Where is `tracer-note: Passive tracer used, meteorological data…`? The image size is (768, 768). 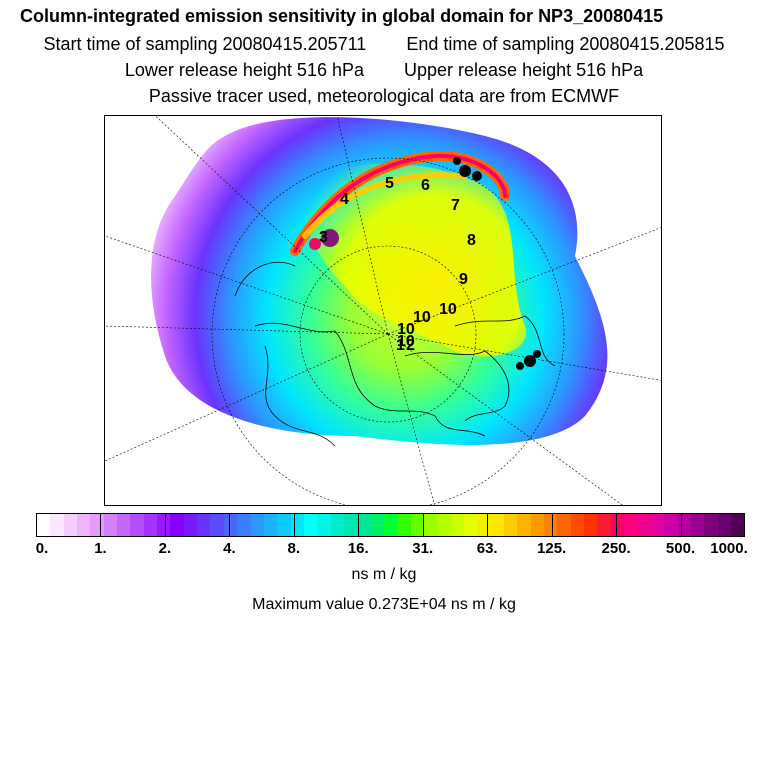
tracer-note: Passive tracer used, meteorological data… is located at coordinates (384, 96).